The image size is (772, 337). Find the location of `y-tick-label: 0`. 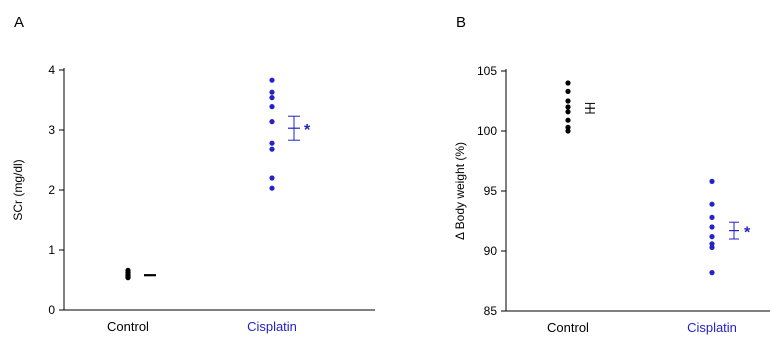

y-tick-label: 0 is located at coordinates (51, 310).